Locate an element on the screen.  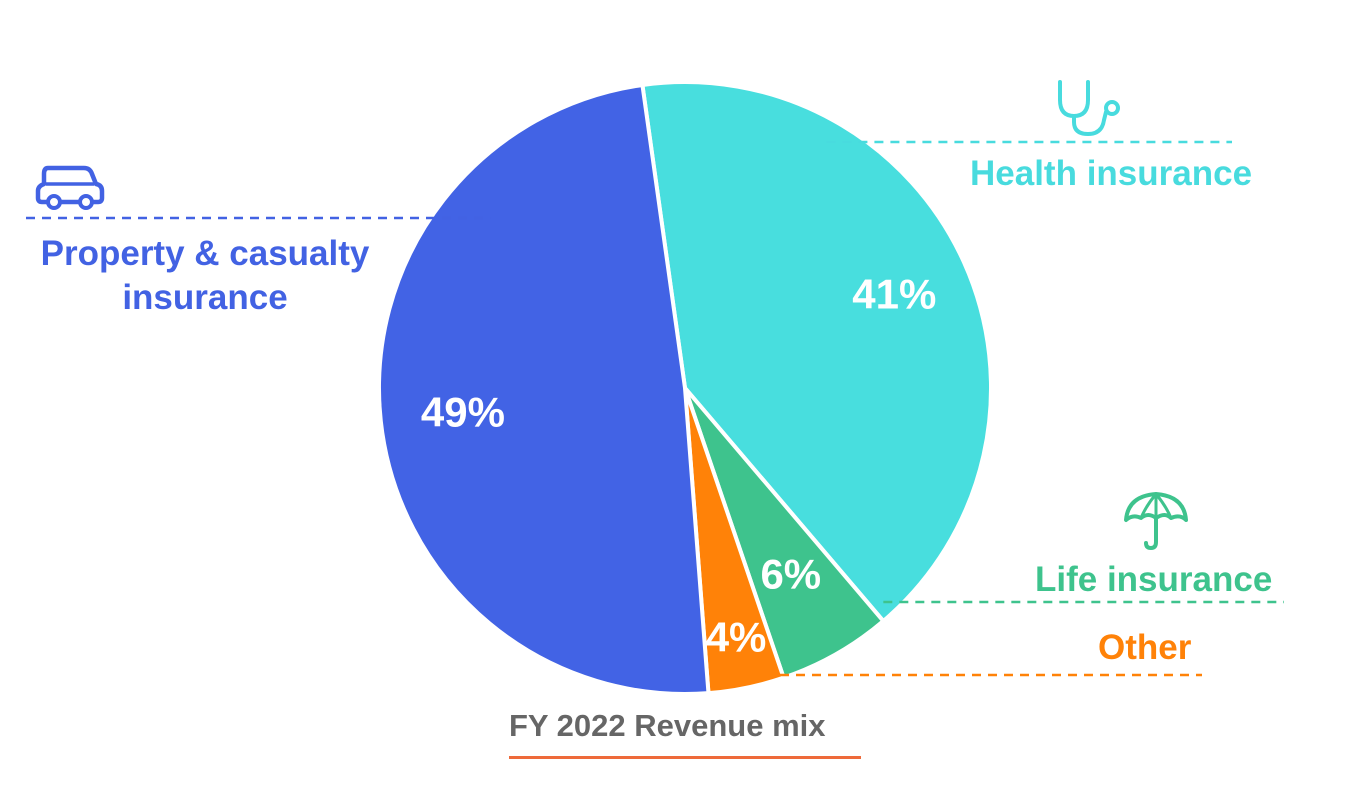
other-label: Other is located at coordinates (1145, 647).